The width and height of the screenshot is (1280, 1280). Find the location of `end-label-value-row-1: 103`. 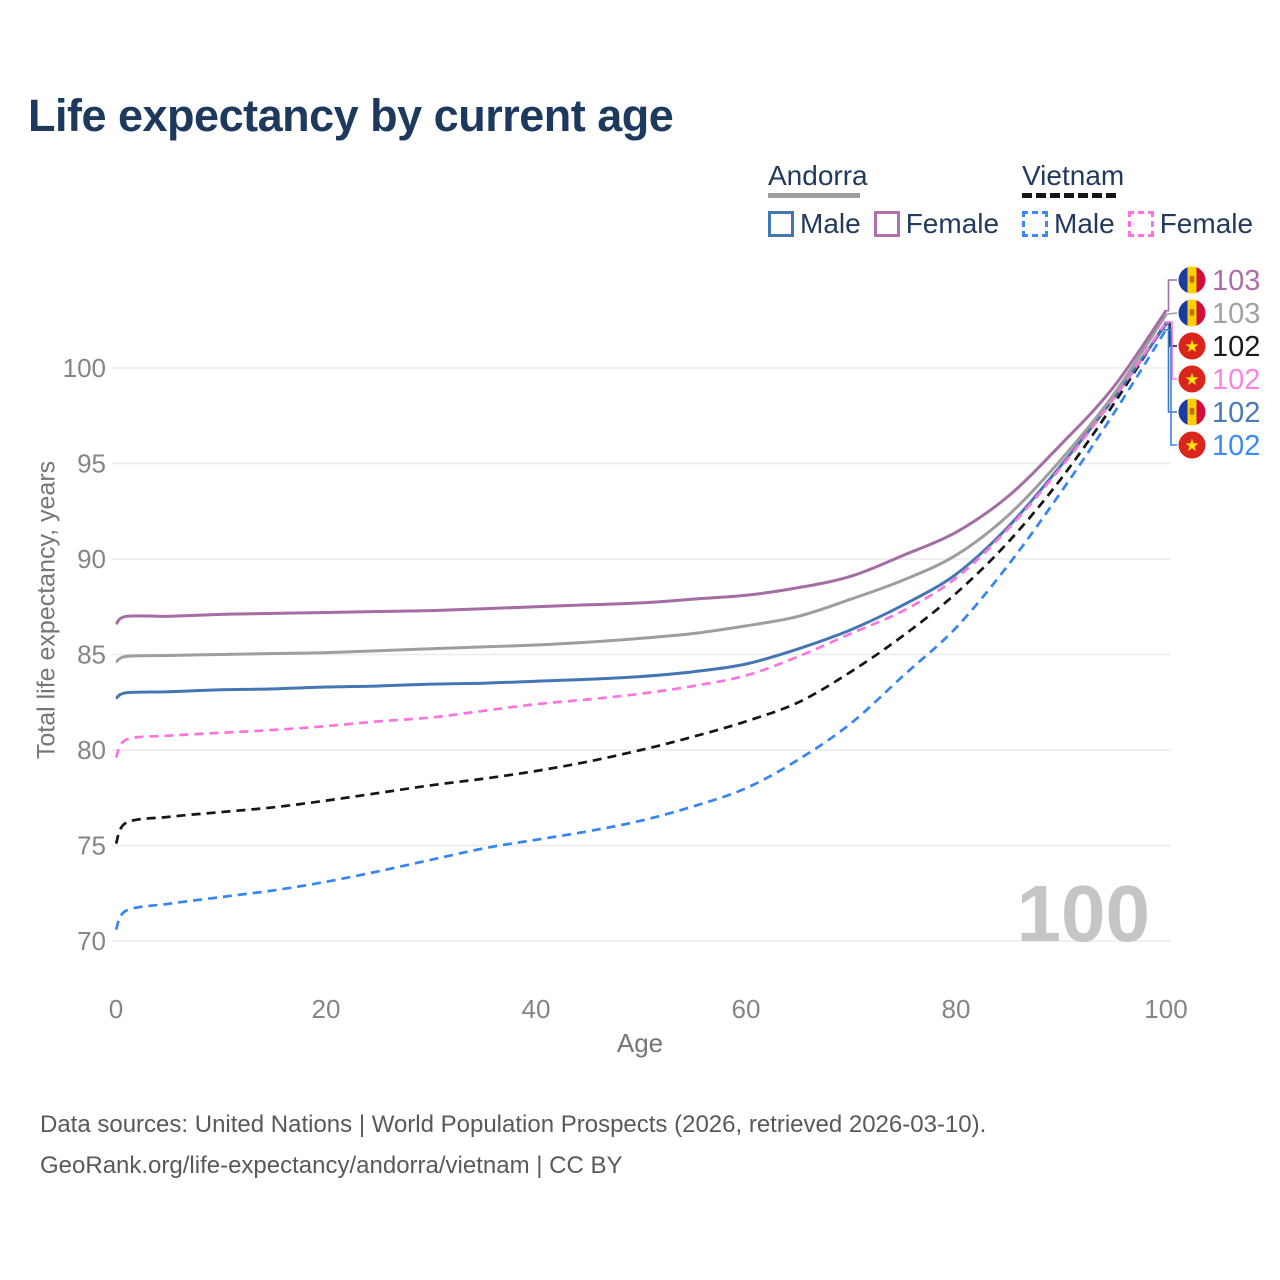

end-label-value-row-1: 103 is located at coordinates (1236, 314).